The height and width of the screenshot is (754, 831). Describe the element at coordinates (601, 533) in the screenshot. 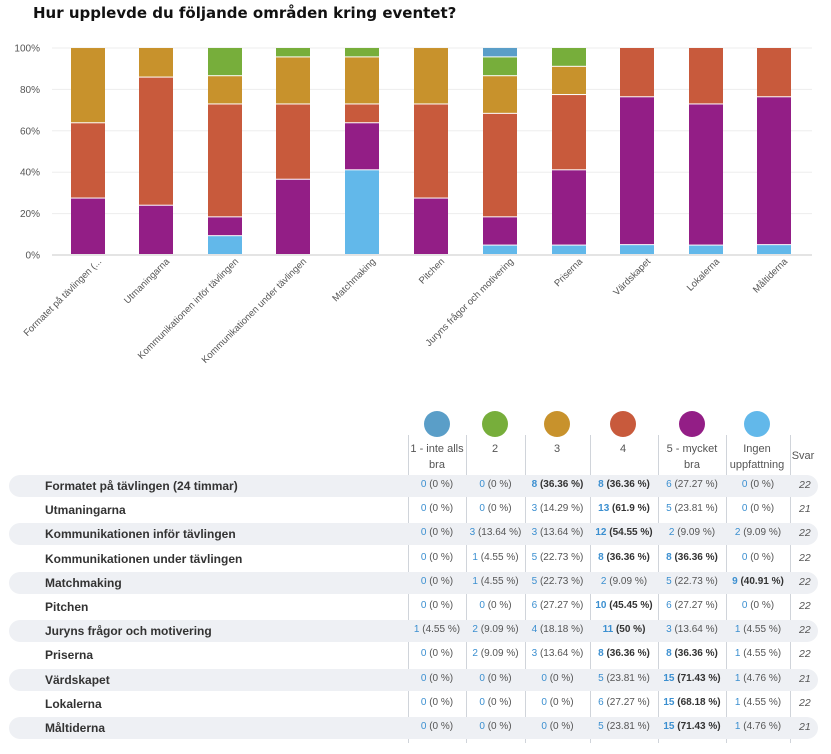

I see `cell-count: 12` at that location.